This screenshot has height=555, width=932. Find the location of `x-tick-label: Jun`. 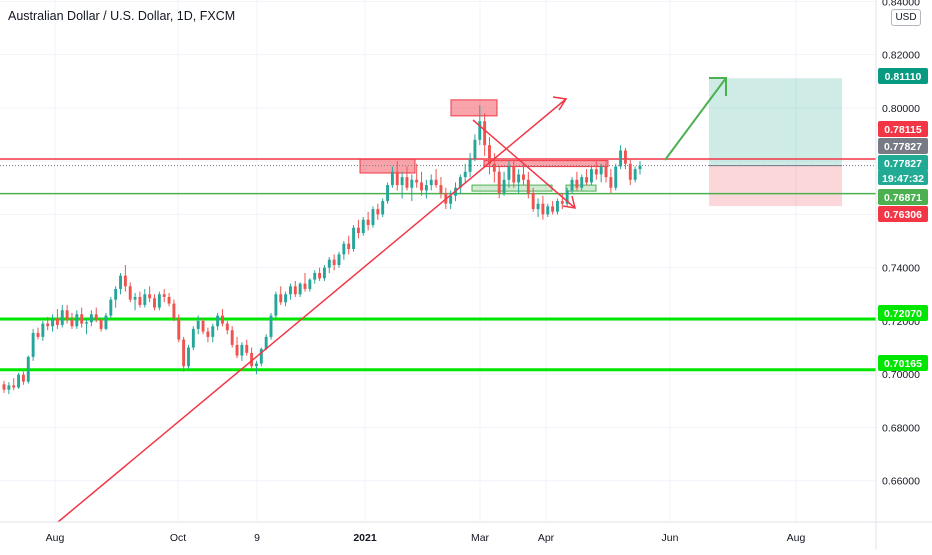

x-tick-label: Jun is located at coordinates (670, 538).